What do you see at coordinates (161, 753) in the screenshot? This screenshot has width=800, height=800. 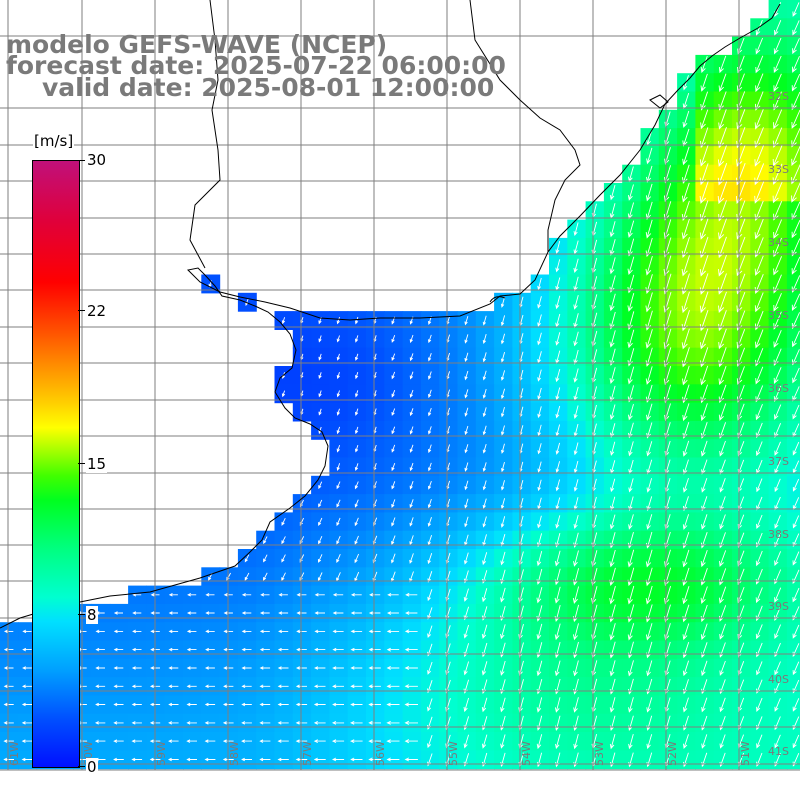 I see `lon-label: 59W` at bounding box center [161, 753].